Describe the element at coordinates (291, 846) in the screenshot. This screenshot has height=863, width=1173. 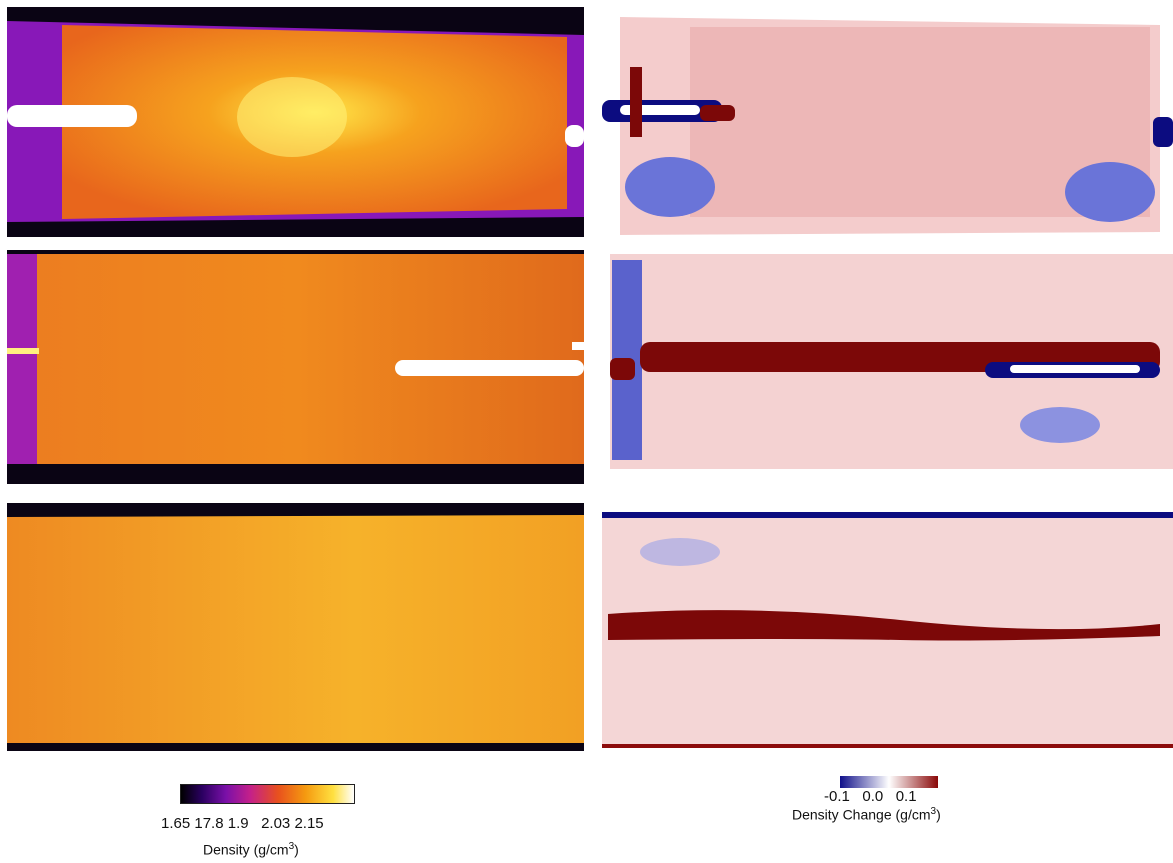
I see `density-label-exp: 3` at that location.